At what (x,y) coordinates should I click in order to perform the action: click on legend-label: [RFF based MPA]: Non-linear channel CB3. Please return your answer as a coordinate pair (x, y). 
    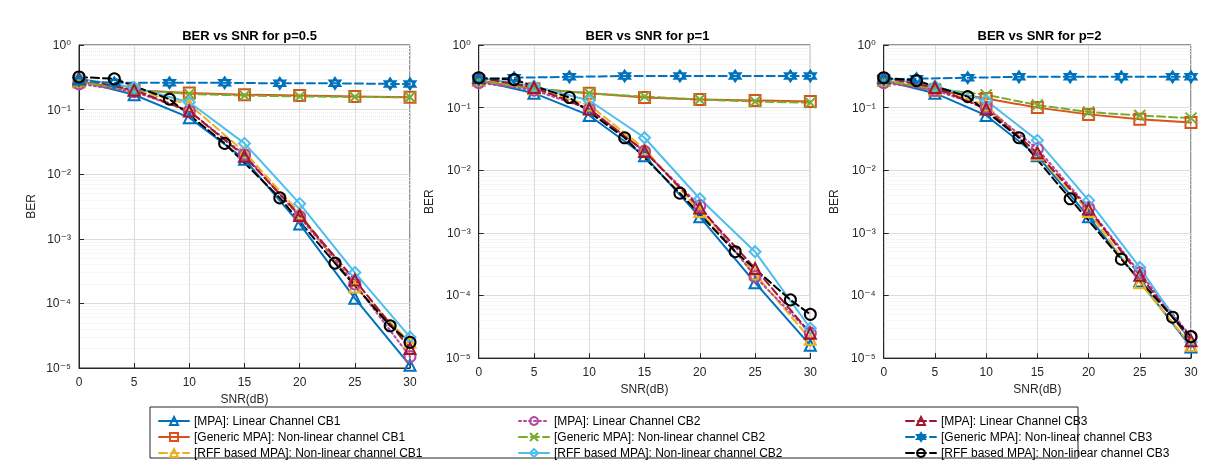
    Looking at the image, I should click on (1055, 453).